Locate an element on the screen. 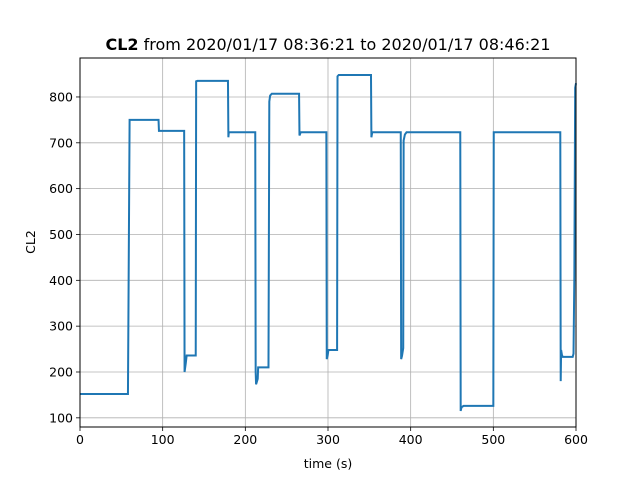 This screenshot has width=640, height=480. x-axis-label: time (s) is located at coordinates (328, 463).